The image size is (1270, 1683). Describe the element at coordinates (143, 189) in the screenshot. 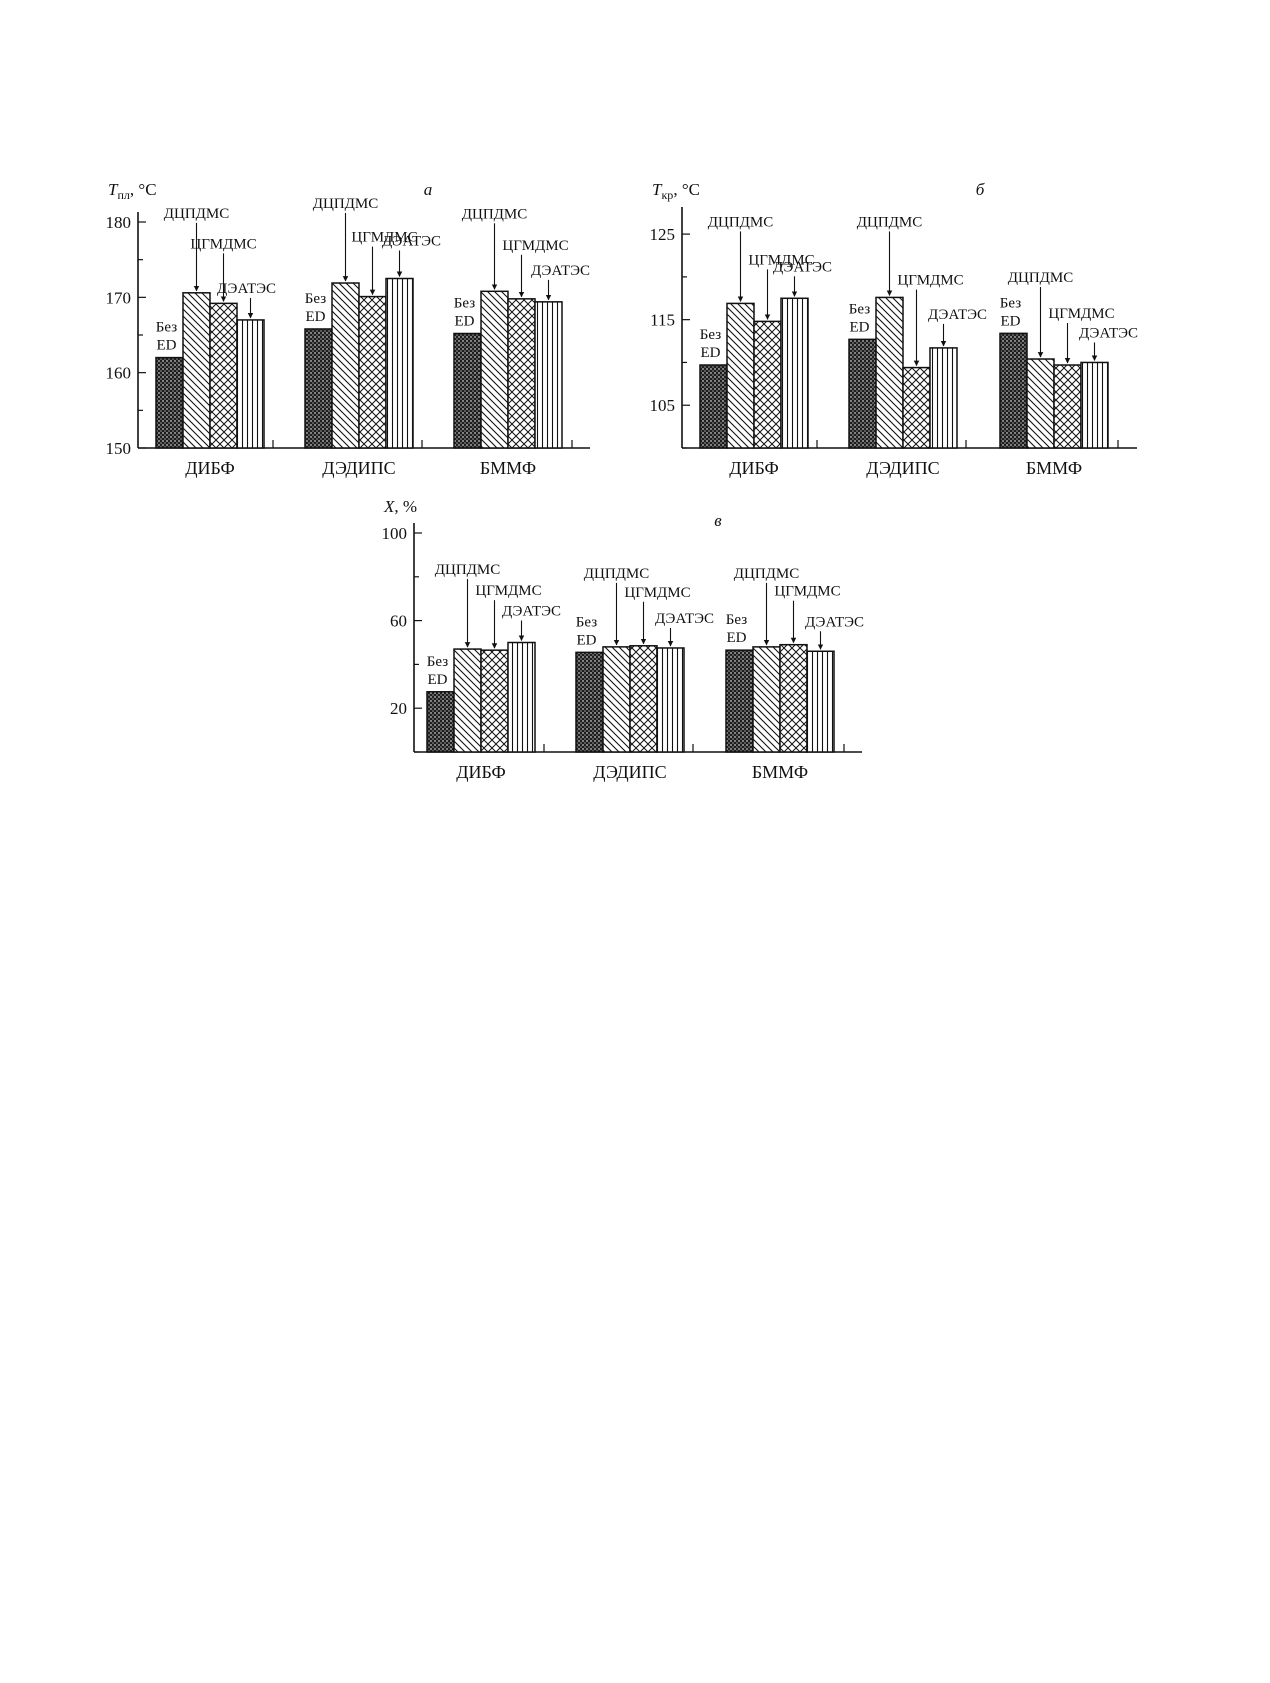

I see `panel-a-ylabel-unit: , °C` at that location.